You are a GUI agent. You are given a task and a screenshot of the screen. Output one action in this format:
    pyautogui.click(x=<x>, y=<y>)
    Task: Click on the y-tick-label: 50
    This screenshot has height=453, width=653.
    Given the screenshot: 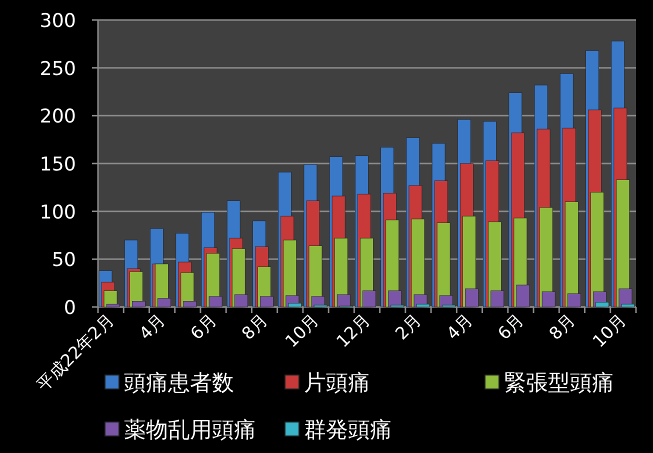 What is the action you would take?
    pyautogui.click(x=64, y=260)
    